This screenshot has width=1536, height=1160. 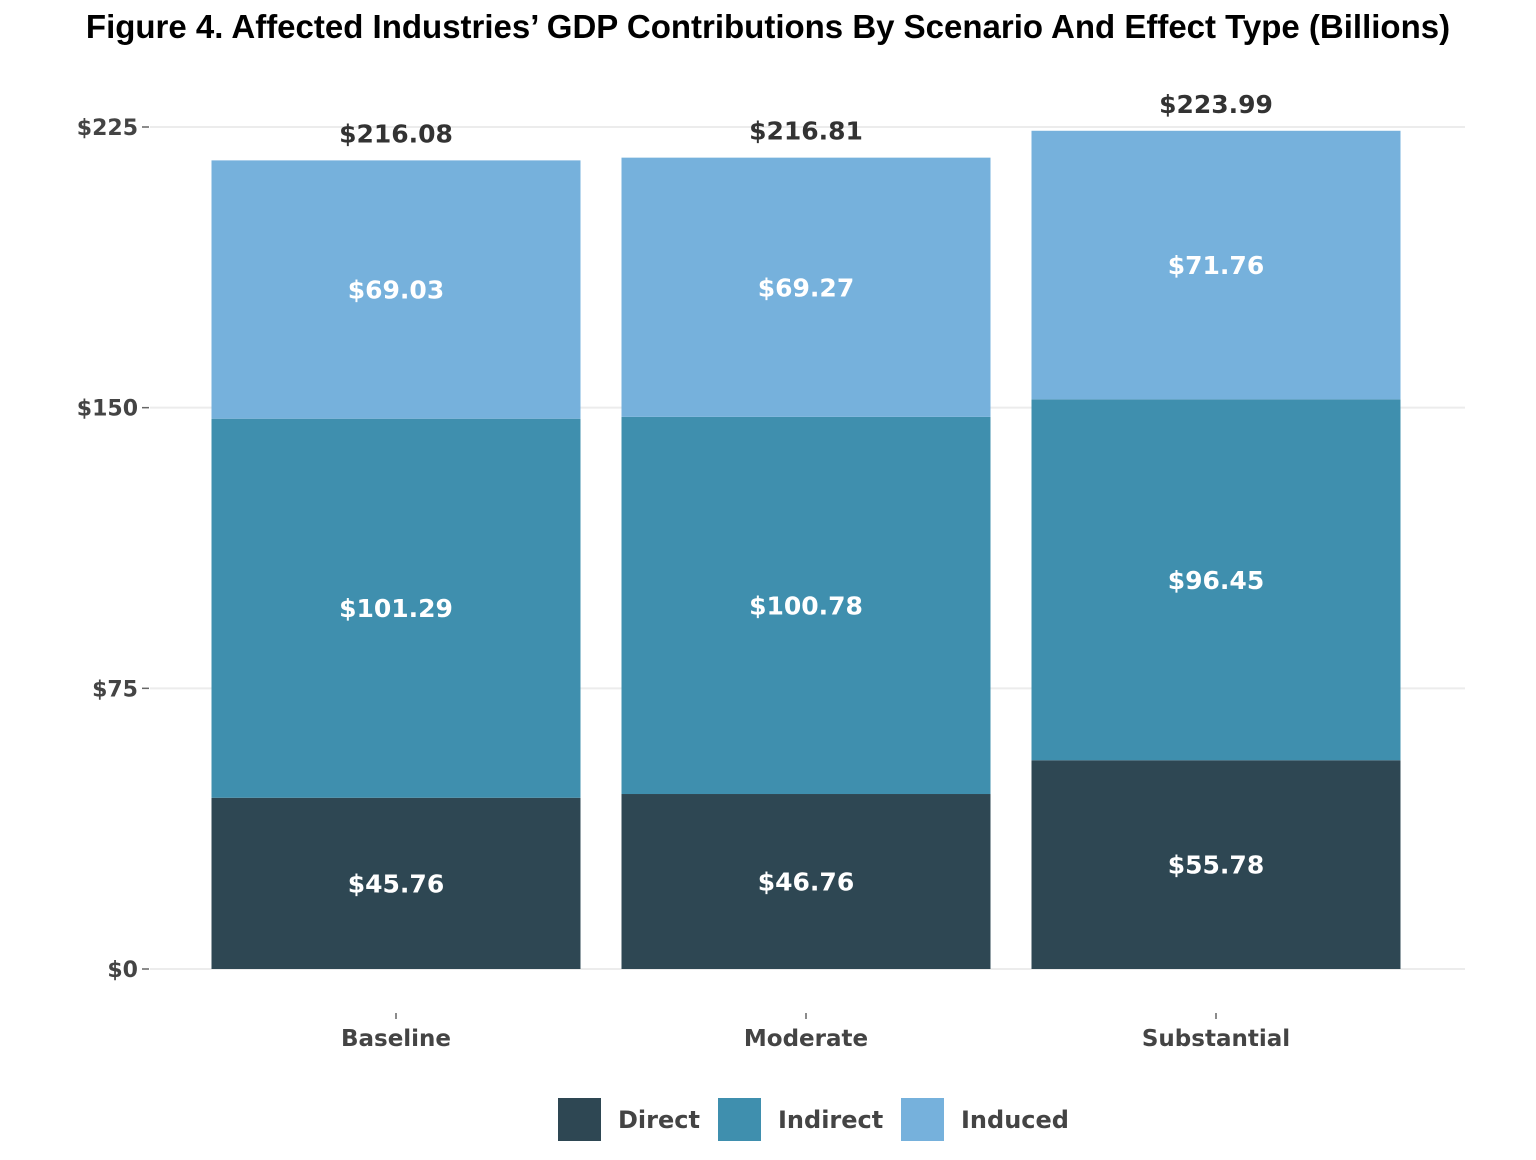 What do you see at coordinates (659, 1120) in the screenshot?
I see `legend-label: Direct` at bounding box center [659, 1120].